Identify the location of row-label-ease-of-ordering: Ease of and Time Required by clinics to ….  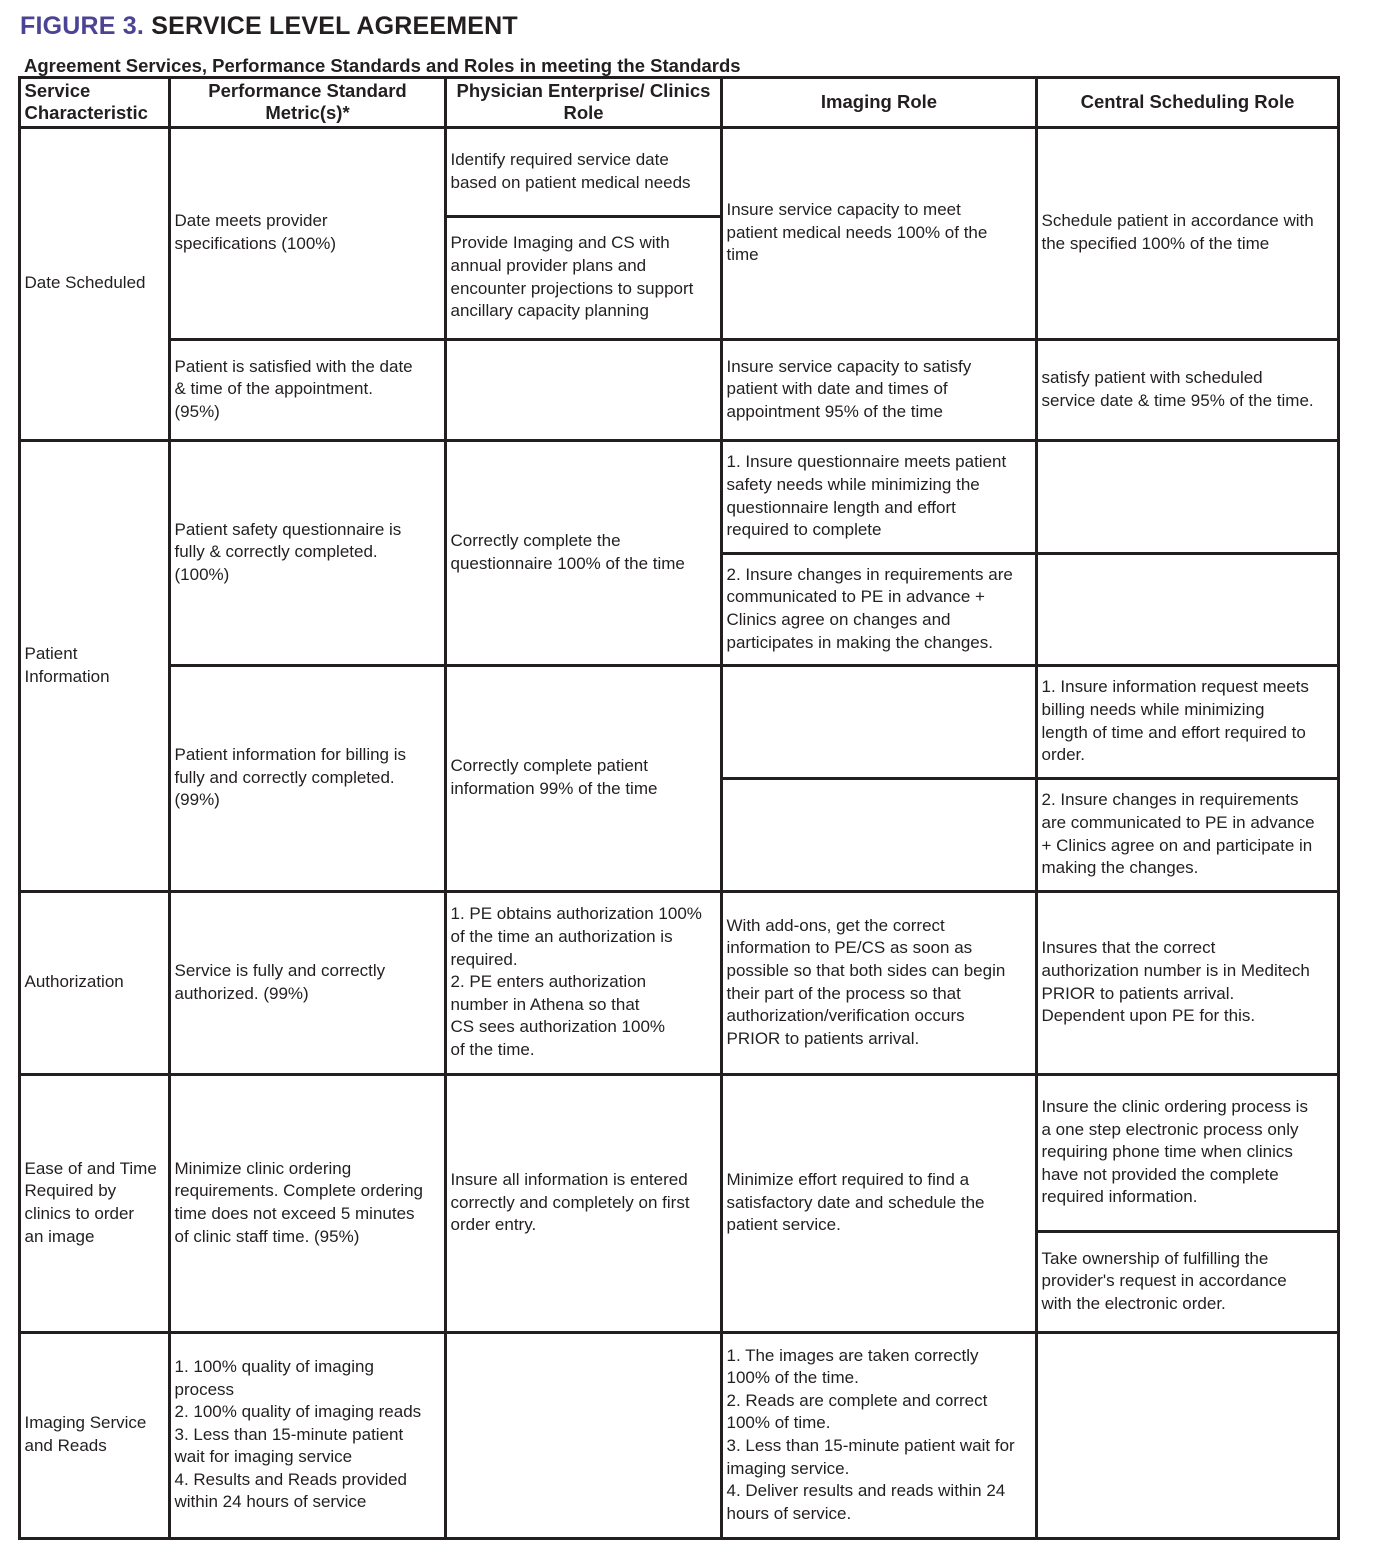
(94, 1203).